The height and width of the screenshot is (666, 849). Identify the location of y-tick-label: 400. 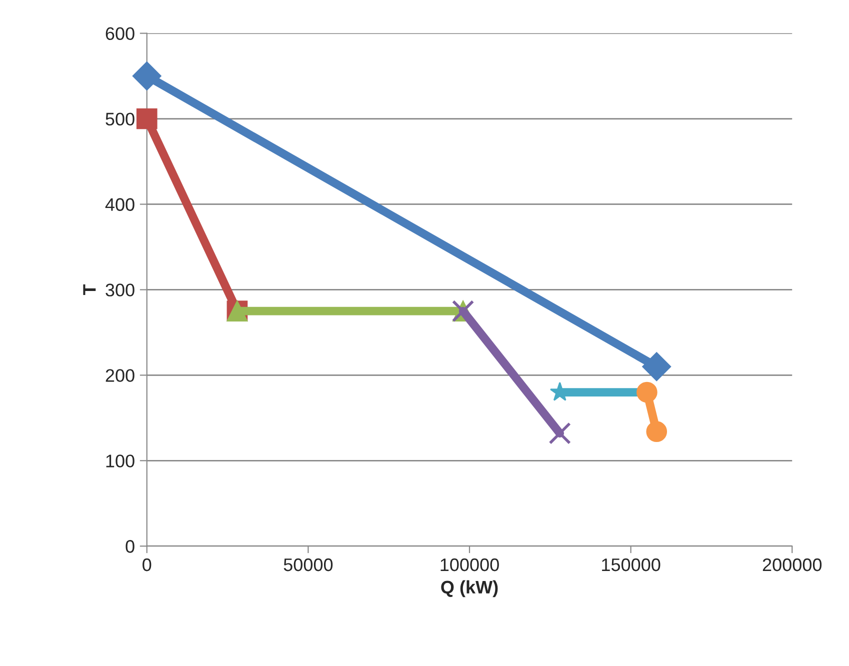
(119, 204).